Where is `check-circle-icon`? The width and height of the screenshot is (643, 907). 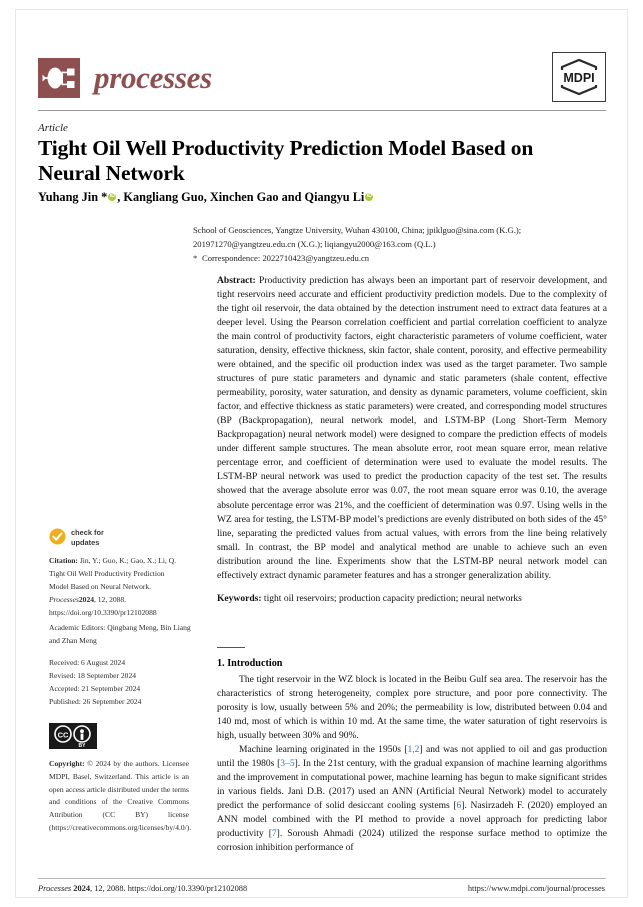
check-circle-icon is located at coordinates (57, 536).